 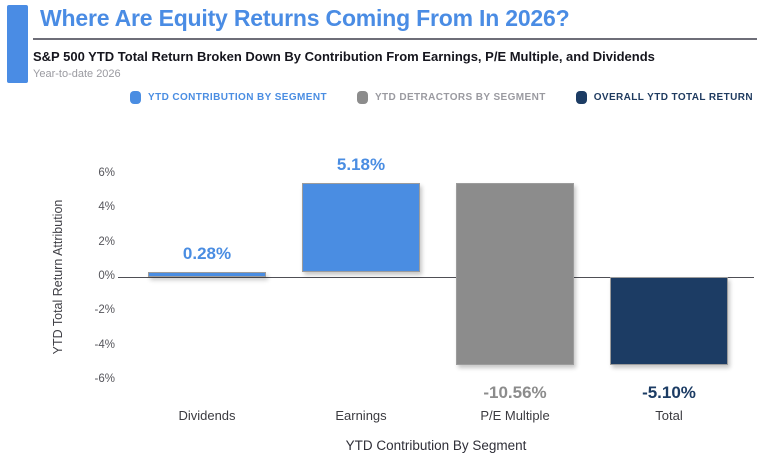 I want to click on legend-item-label: OVERALL YTD TOTAL RETURN, so click(x=673, y=97).